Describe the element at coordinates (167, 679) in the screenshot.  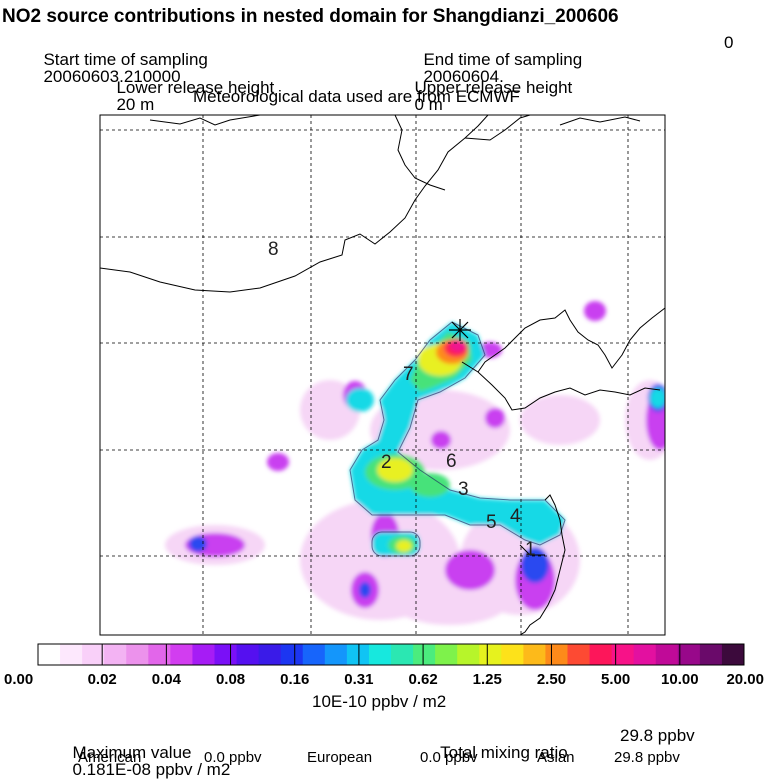
I see `colorbar-tick-label: 0.04` at that location.